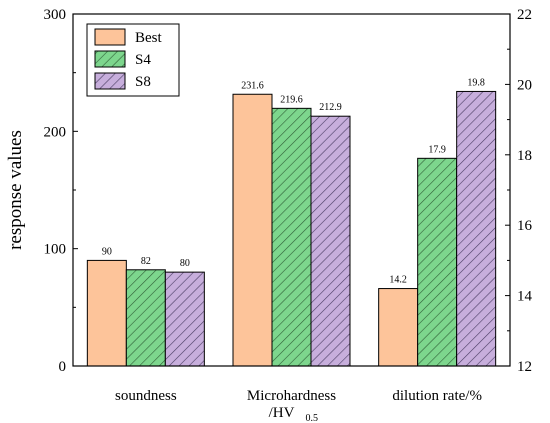 Image resolution: width=550 pixels, height=423 pixels. I want to click on legend-swatch-best, so click(110, 37).